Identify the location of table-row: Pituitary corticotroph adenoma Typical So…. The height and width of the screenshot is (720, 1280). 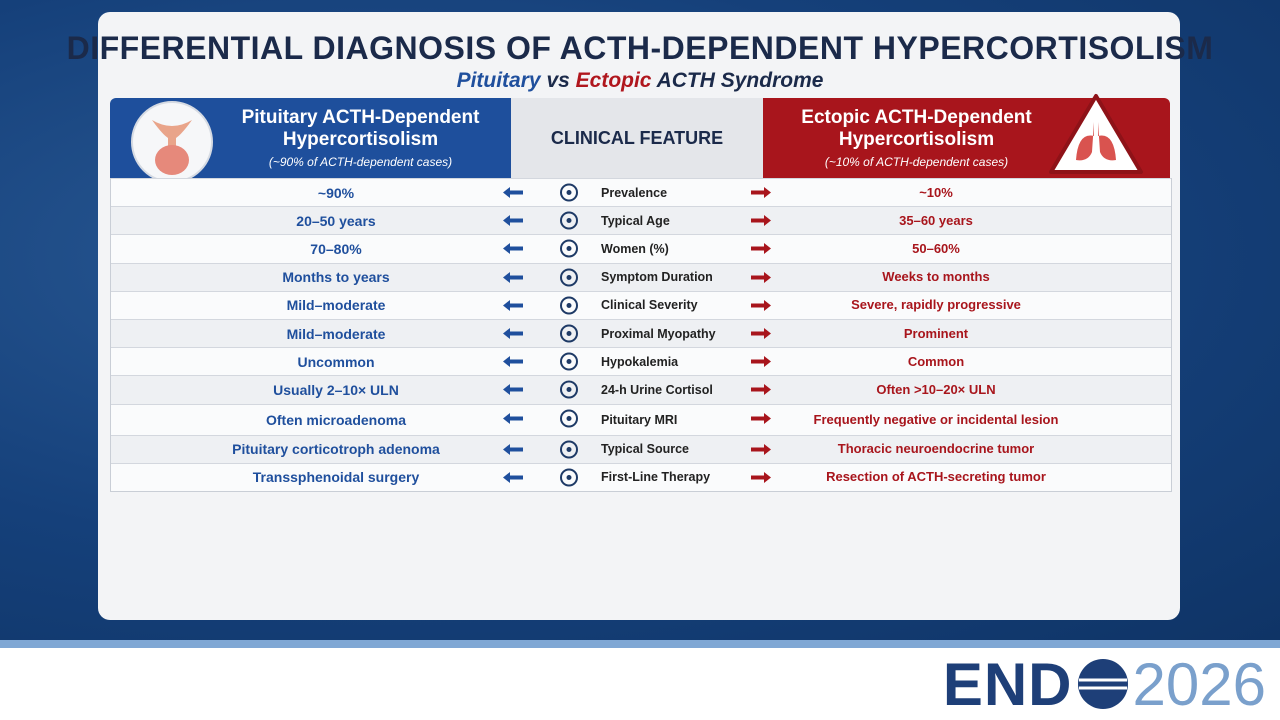
(641, 448).